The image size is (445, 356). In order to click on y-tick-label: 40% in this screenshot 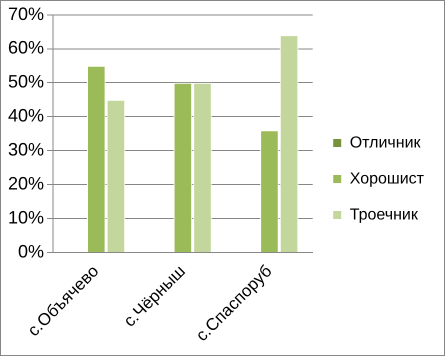, I will do `click(26, 116)`.